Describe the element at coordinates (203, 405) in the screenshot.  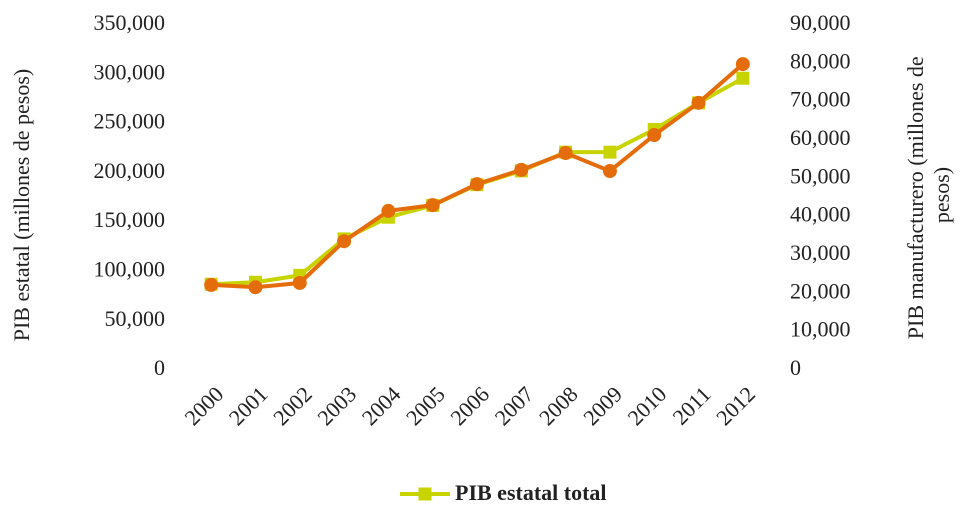
I see `x-tick-label: 2000` at that location.